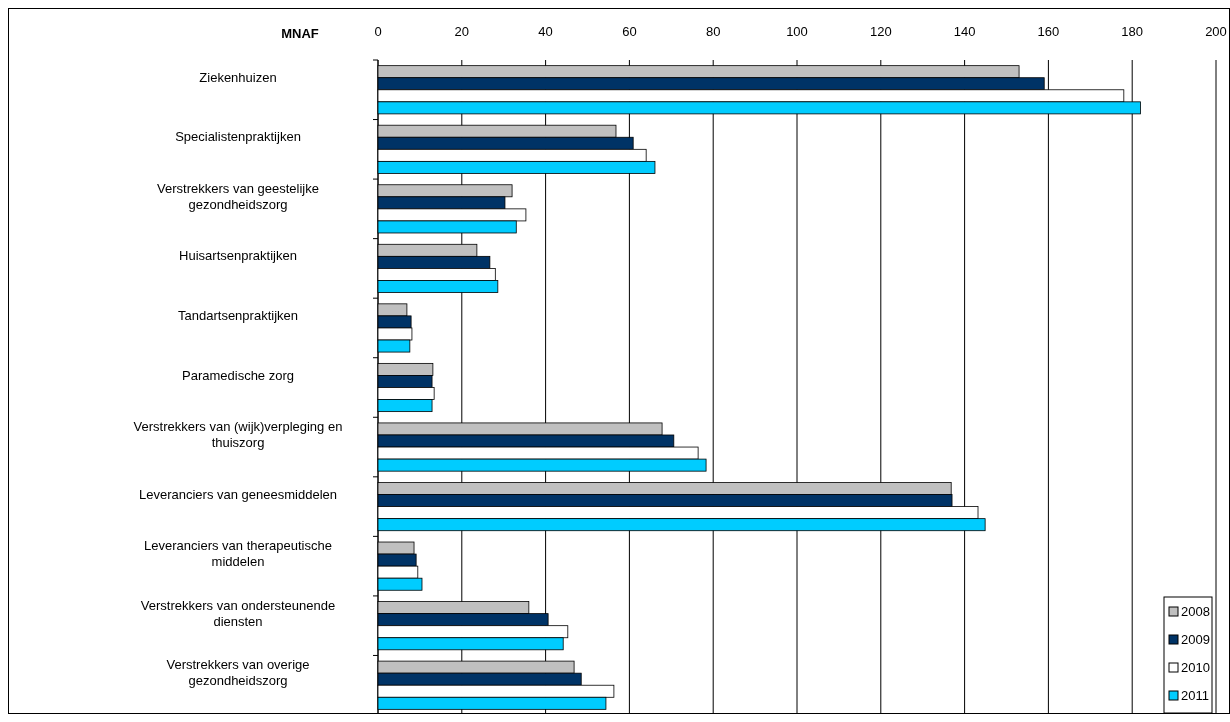  I want to click on legend-label: 2008, so click(1195, 611).